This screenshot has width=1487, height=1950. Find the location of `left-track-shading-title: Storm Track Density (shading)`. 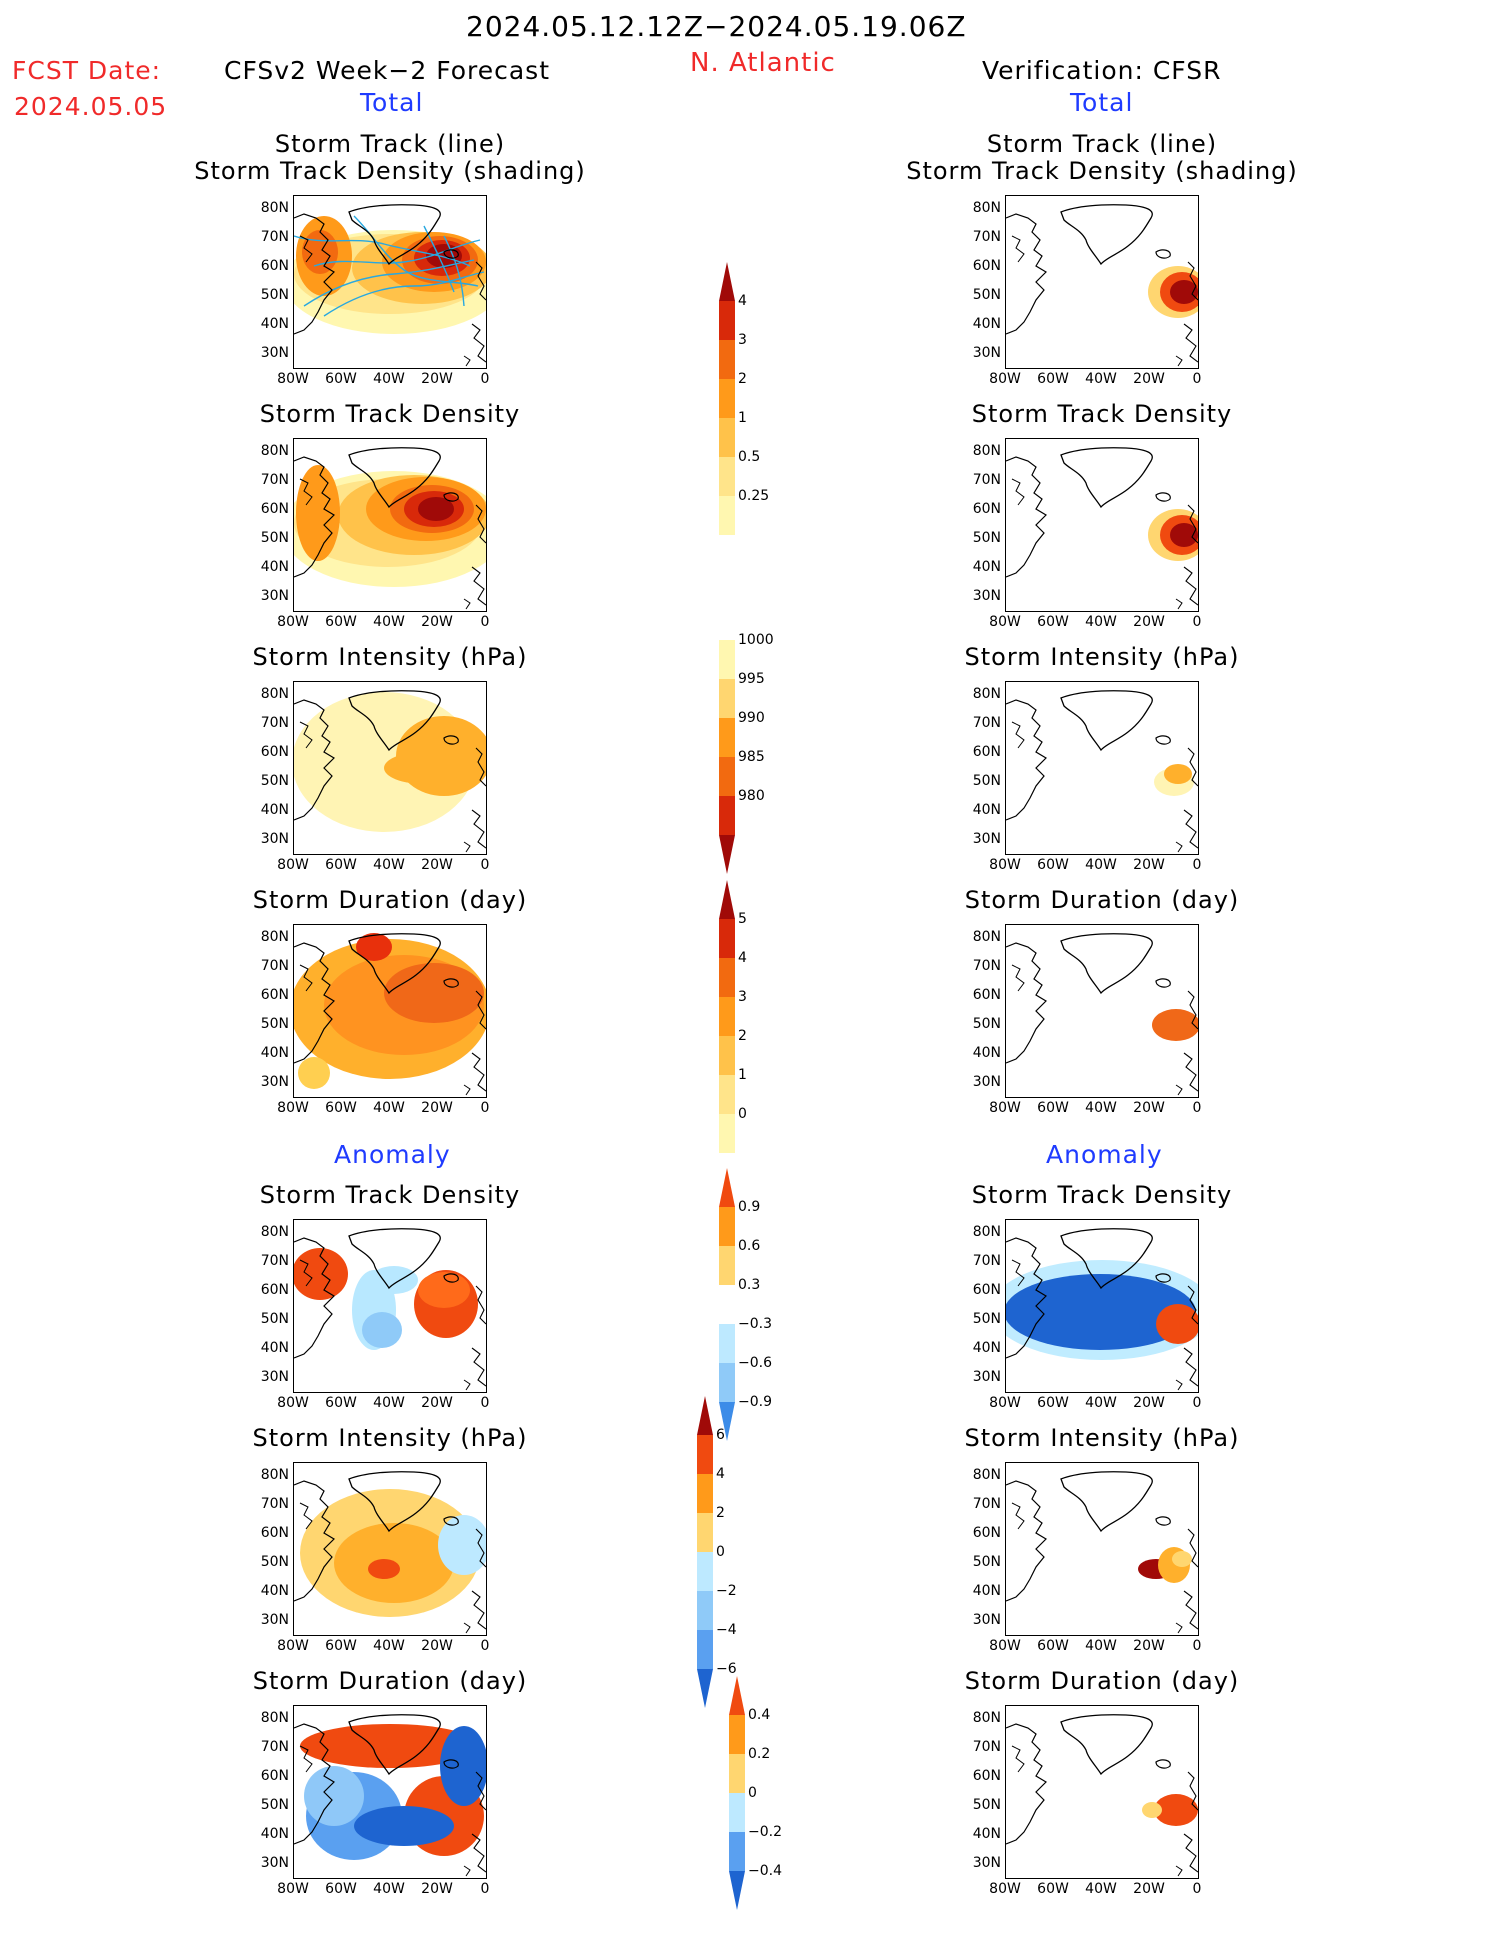

left-track-shading-title: Storm Track Density (shading) is located at coordinates (390, 171).